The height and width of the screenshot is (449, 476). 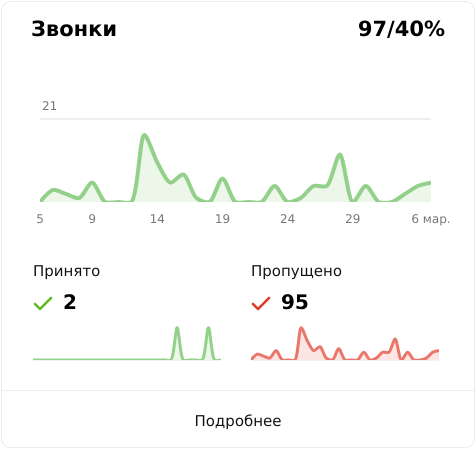 I want to click on text: 97/40%, so click(x=401, y=29).